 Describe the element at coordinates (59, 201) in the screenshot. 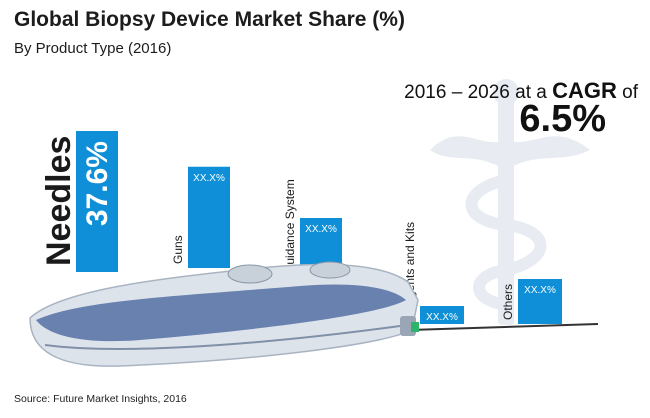

I see `category-label: Needles` at that location.